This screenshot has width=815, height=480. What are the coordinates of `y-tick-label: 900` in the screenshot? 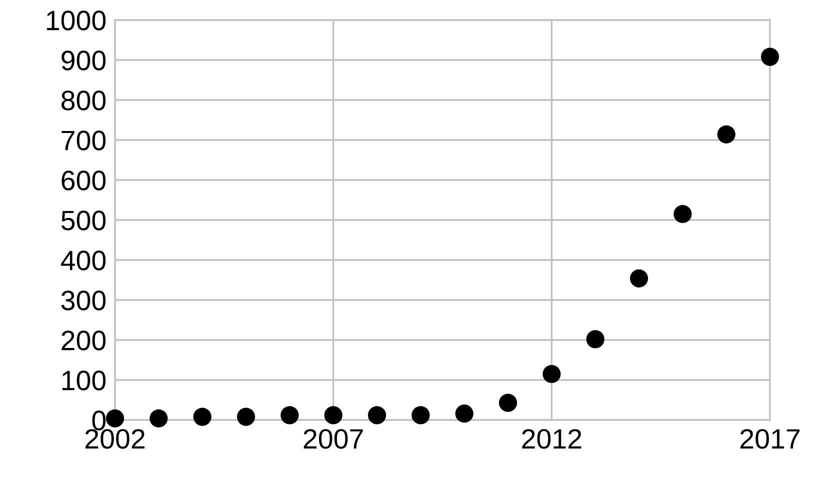 It's located at (84, 60).